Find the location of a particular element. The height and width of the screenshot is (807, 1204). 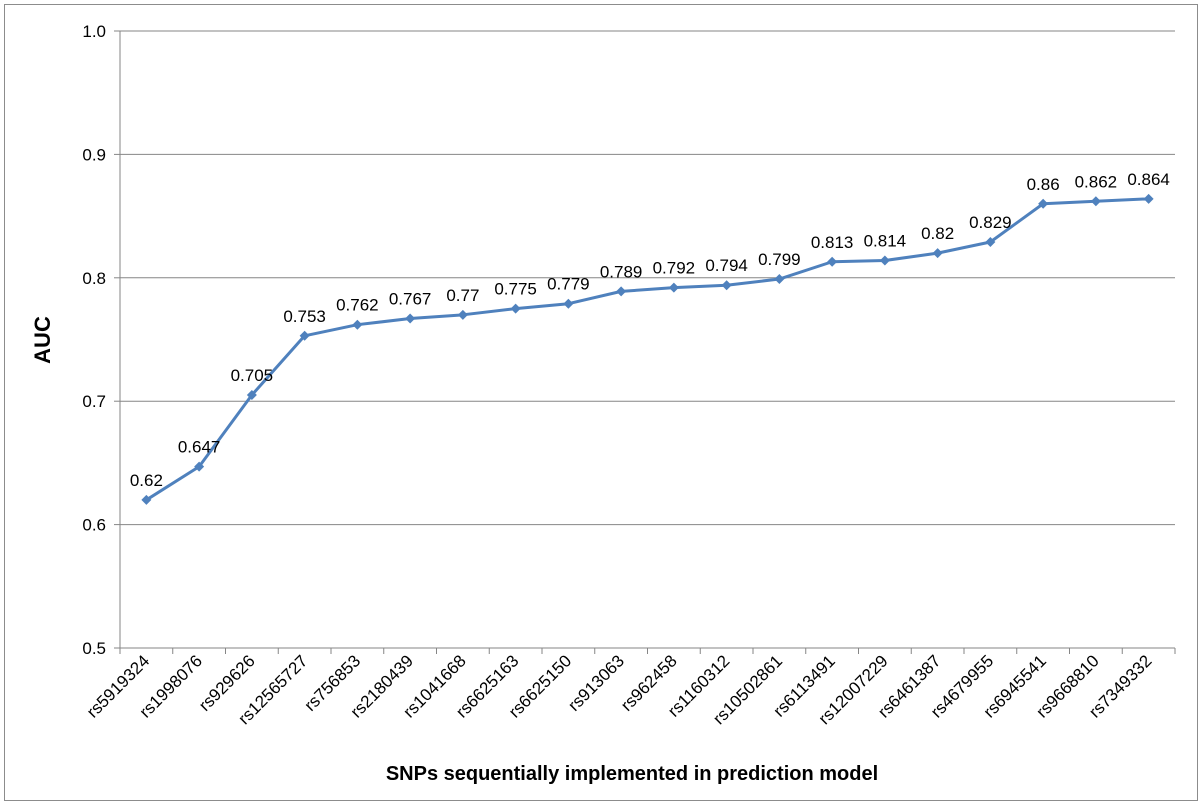

data-label: 0.77 is located at coordinates (462, 295).